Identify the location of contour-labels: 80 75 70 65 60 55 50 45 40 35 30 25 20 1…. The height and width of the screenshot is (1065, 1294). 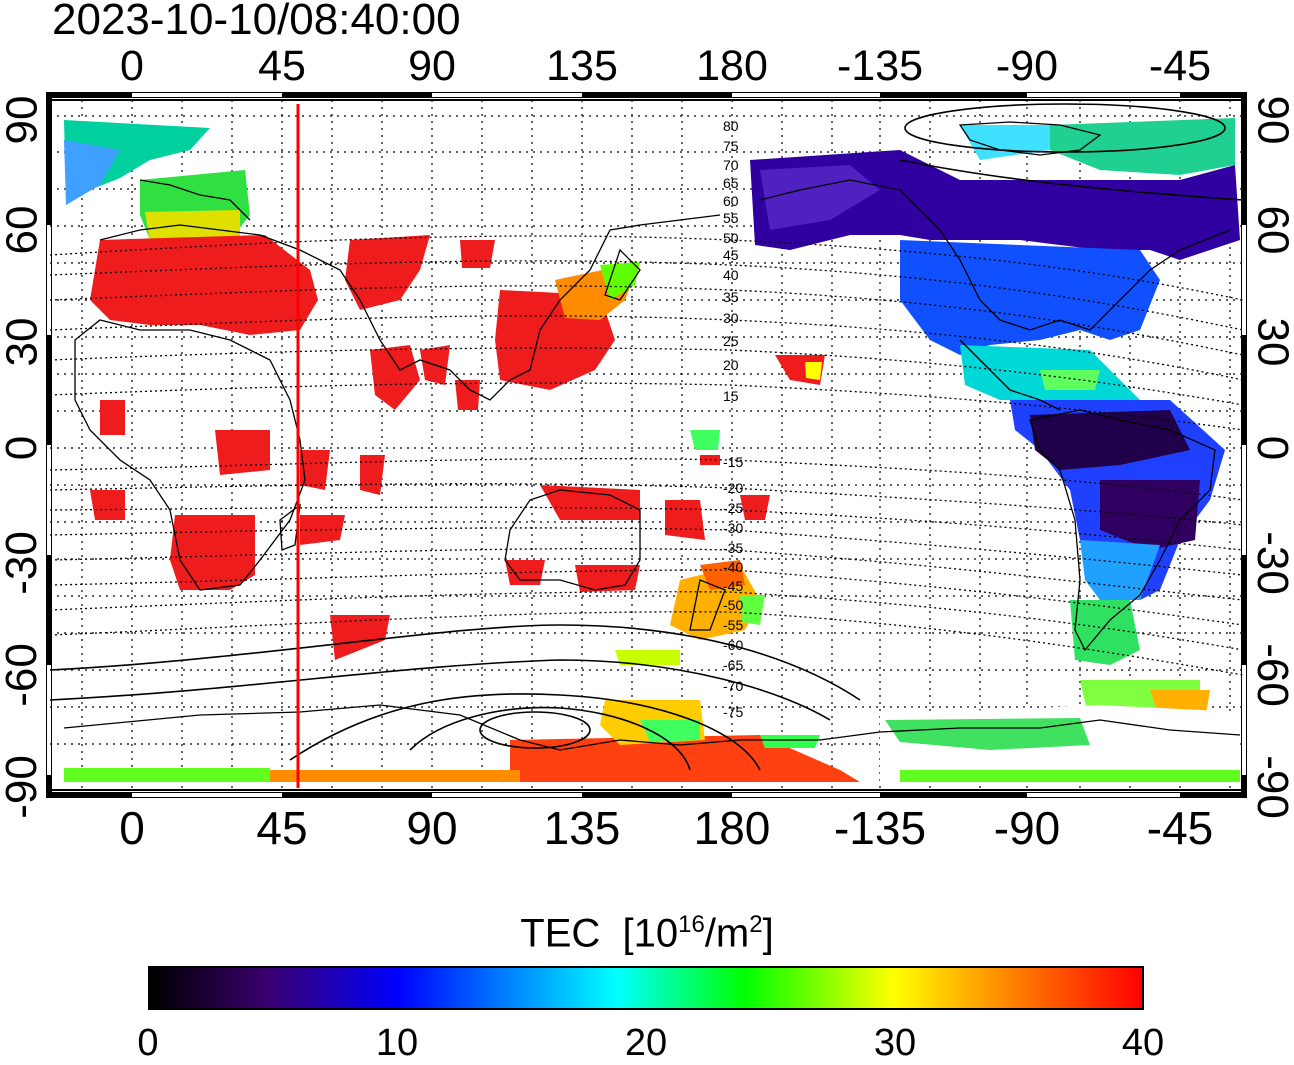
(733, 419).